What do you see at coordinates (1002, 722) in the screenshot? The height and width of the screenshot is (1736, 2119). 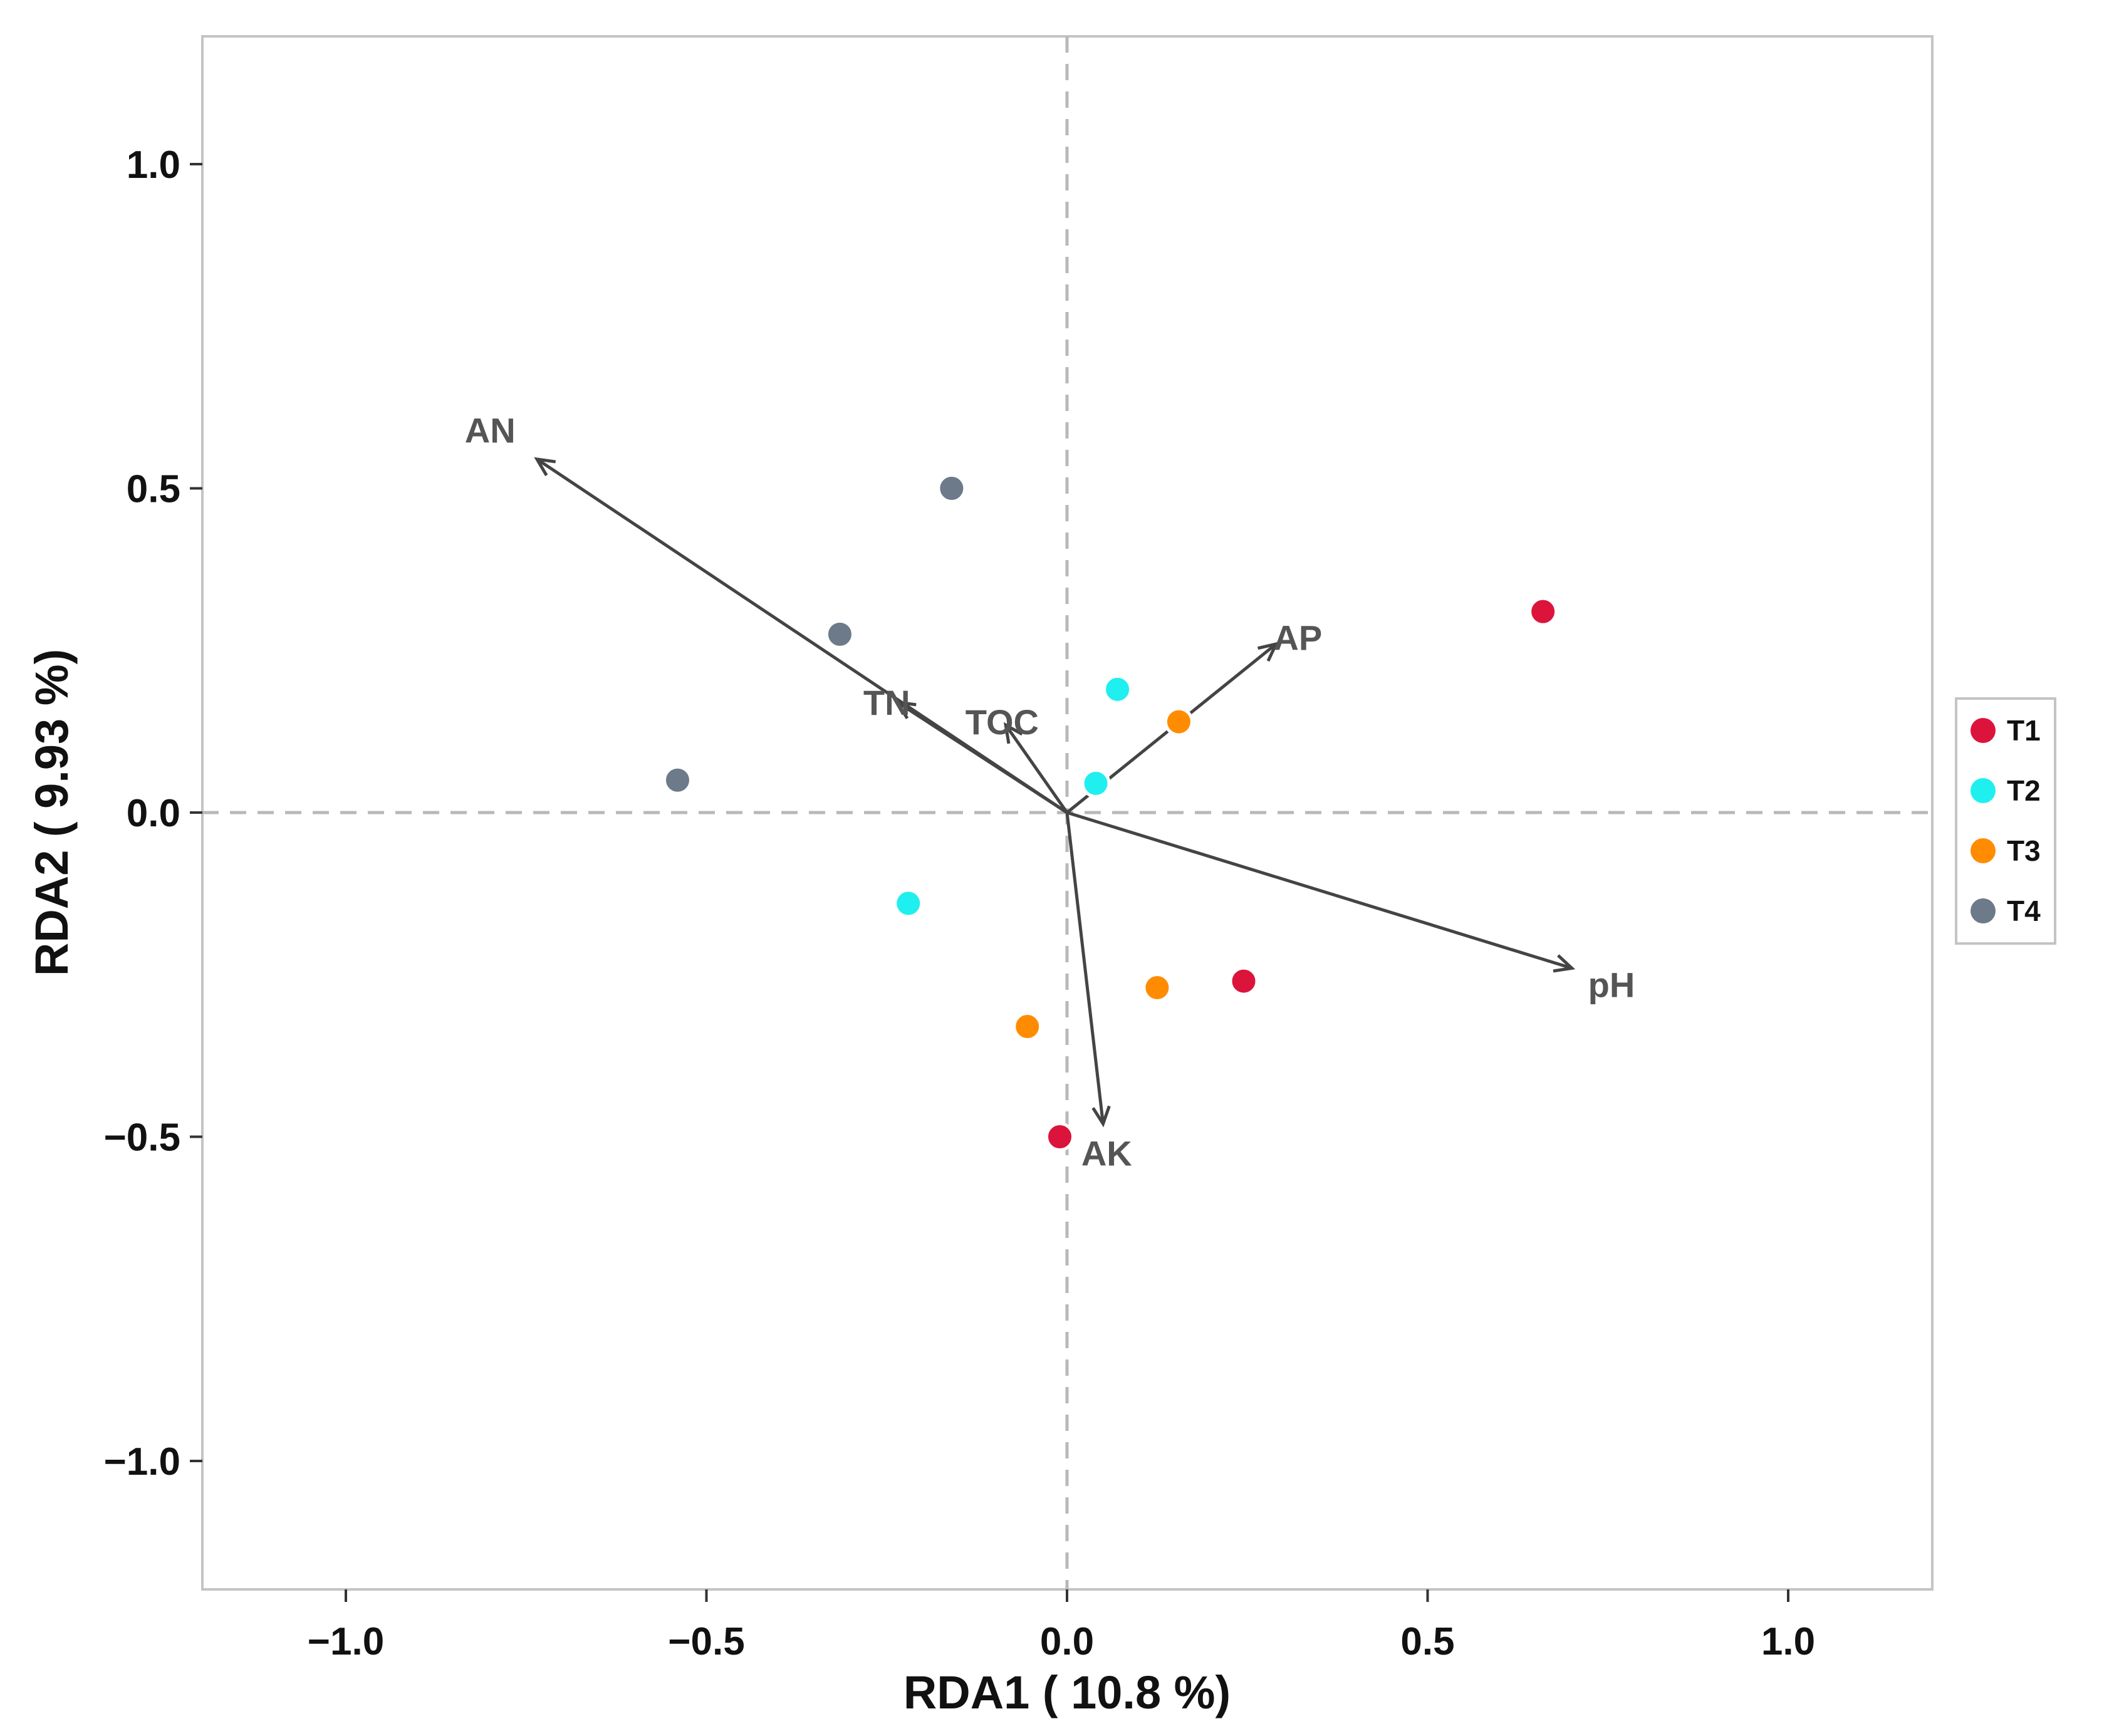 I see `vector-label-toc: TOC` at bounding box center [1002, 722].